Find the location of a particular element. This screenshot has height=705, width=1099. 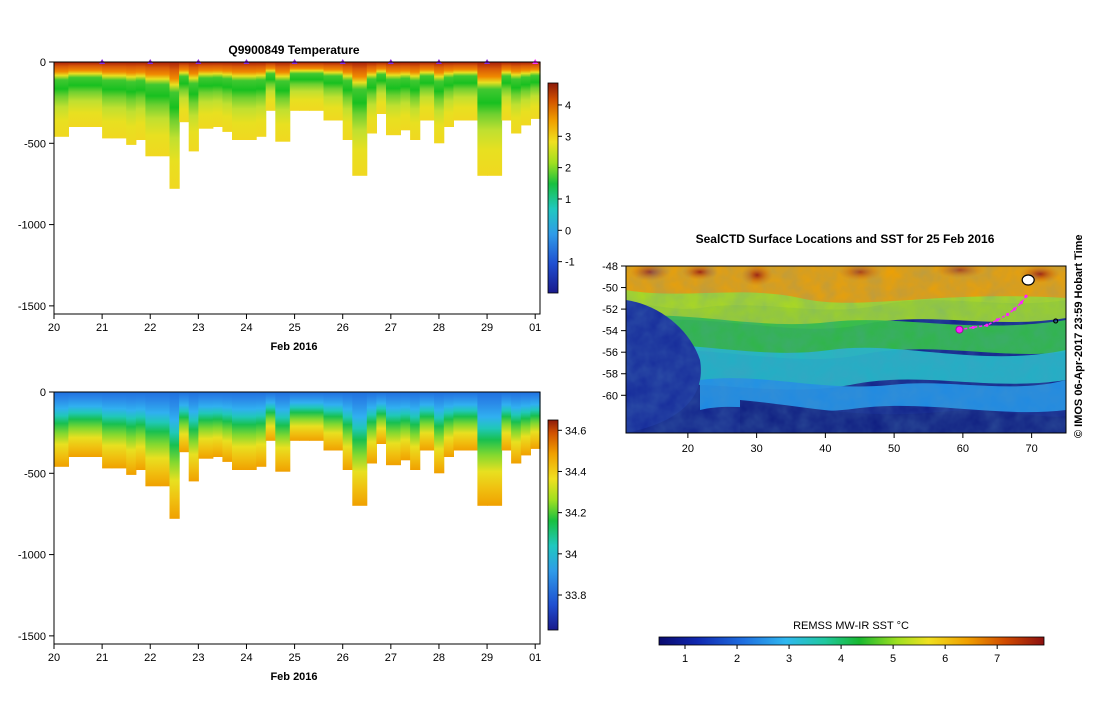

sst-map-x-axis: 20 30 40 50 60 70 is located at coordinates (860, 444).